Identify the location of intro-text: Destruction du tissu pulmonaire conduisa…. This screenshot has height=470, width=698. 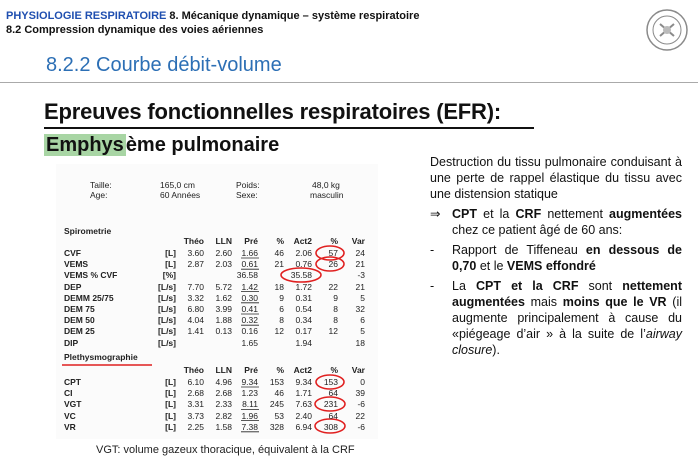
(556, 178).